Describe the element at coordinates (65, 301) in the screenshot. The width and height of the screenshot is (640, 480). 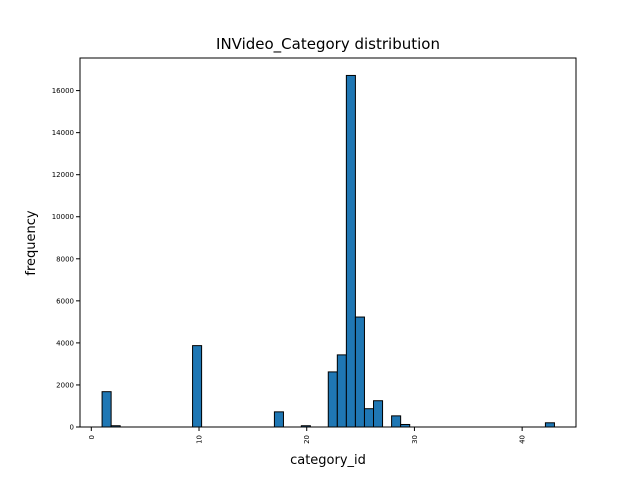
I see `y-tick-label: 6000` at that location.